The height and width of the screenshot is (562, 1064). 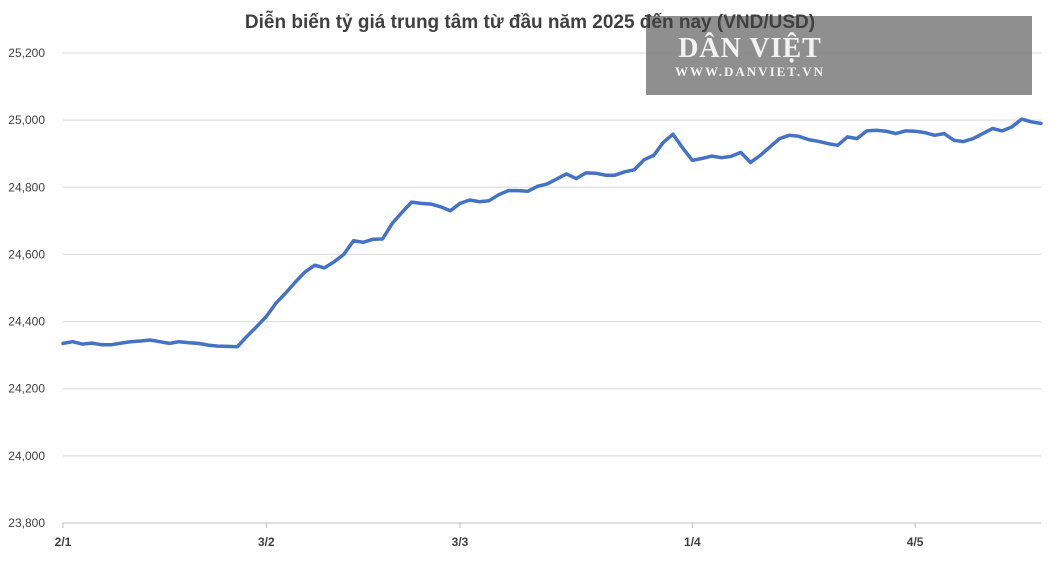 What do you see at coordinates (26, 254) in the screenshot?
I see `y-tick-label: 24,600` at bounding box center [26, 254].